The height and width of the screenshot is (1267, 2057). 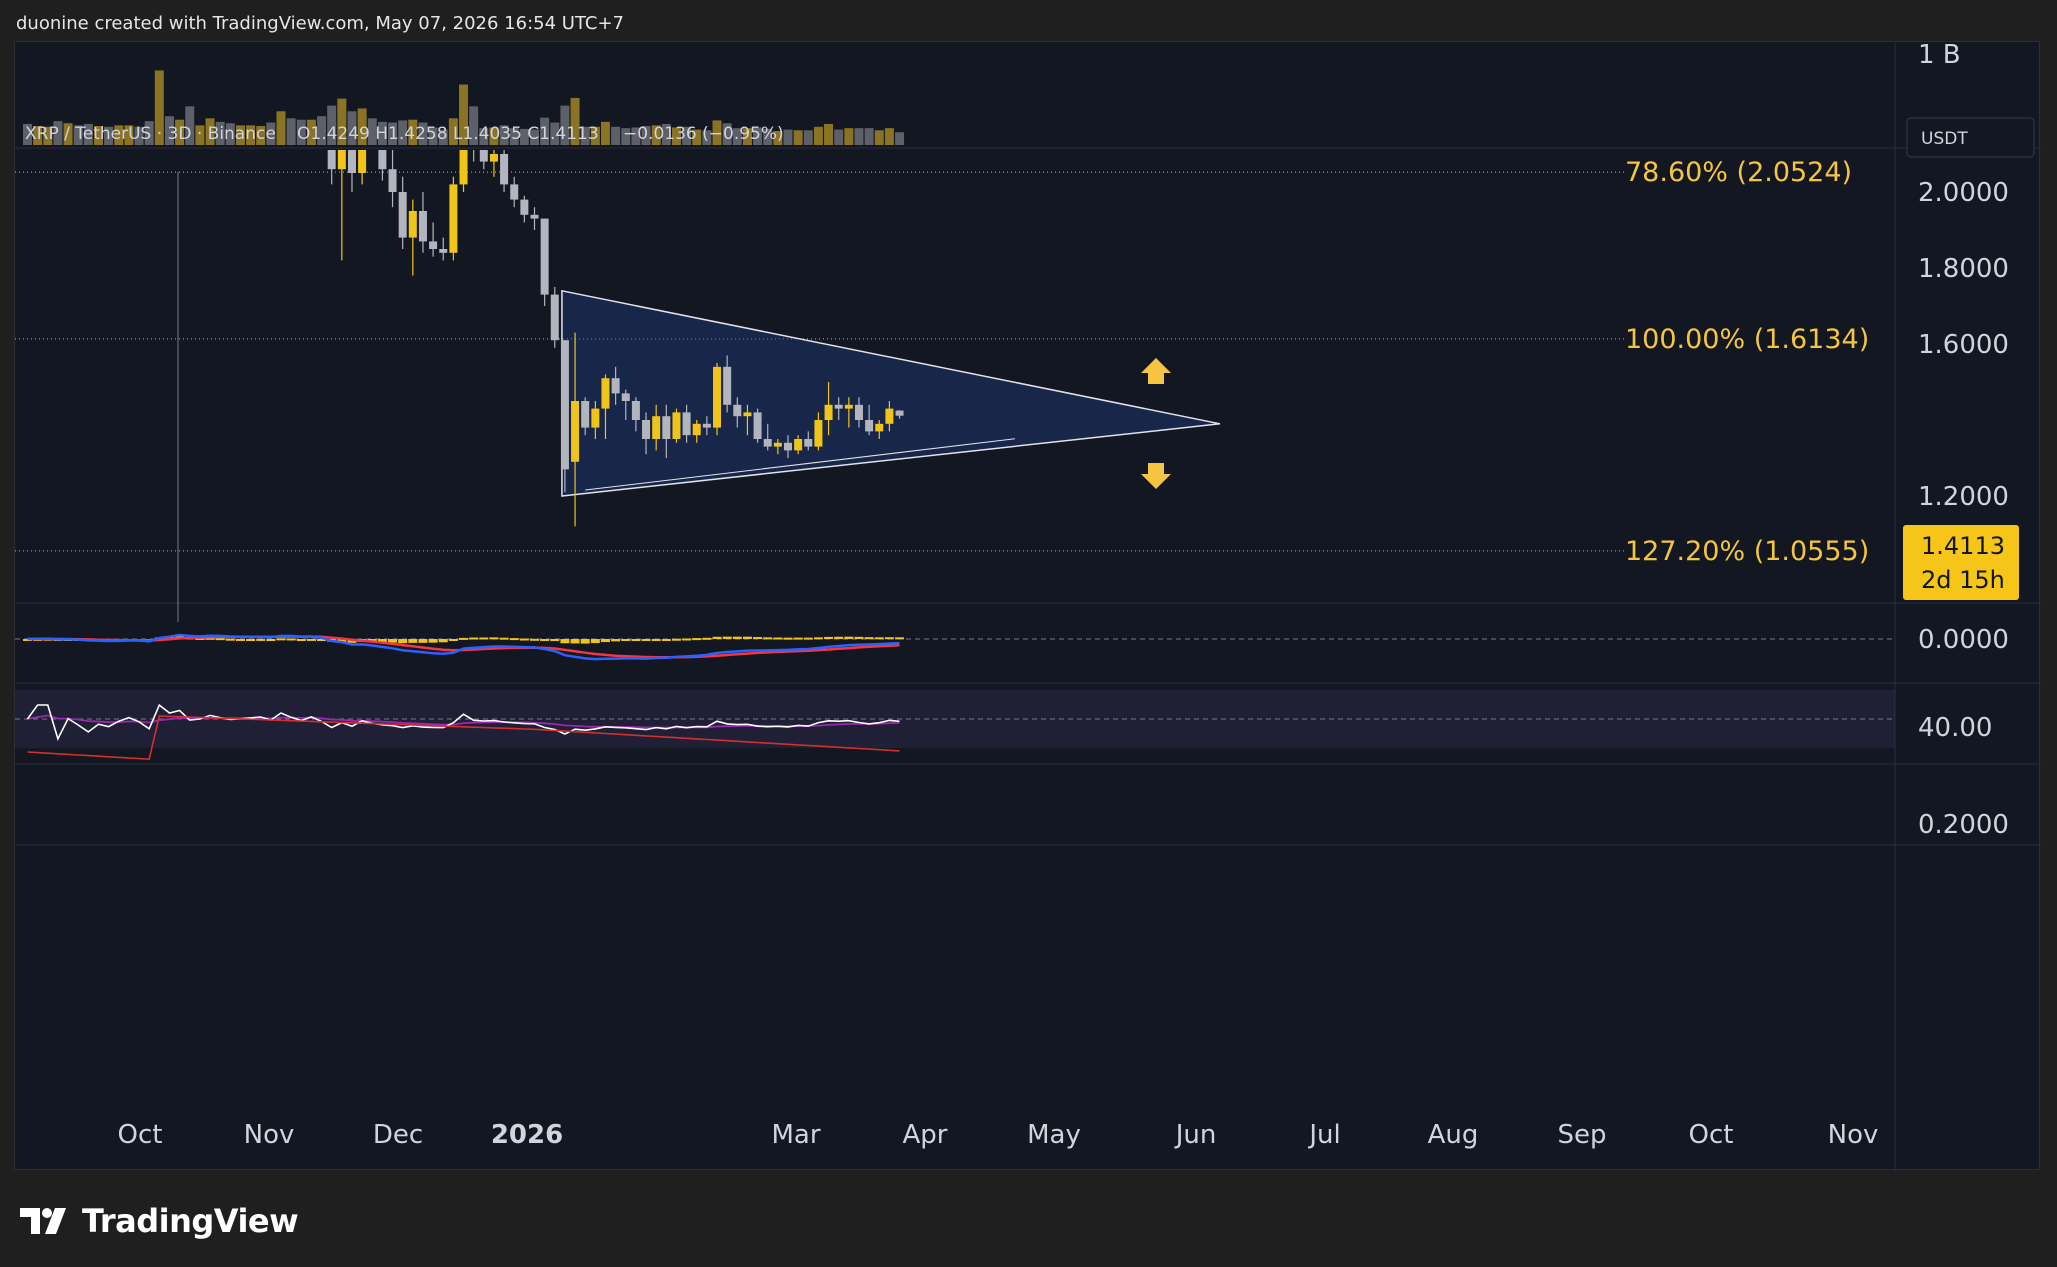 What do you see at coordinates (1195, 1135) in the screenshot?
I see `time-tick-label: Jun` at bounding box center [1195, 1135].